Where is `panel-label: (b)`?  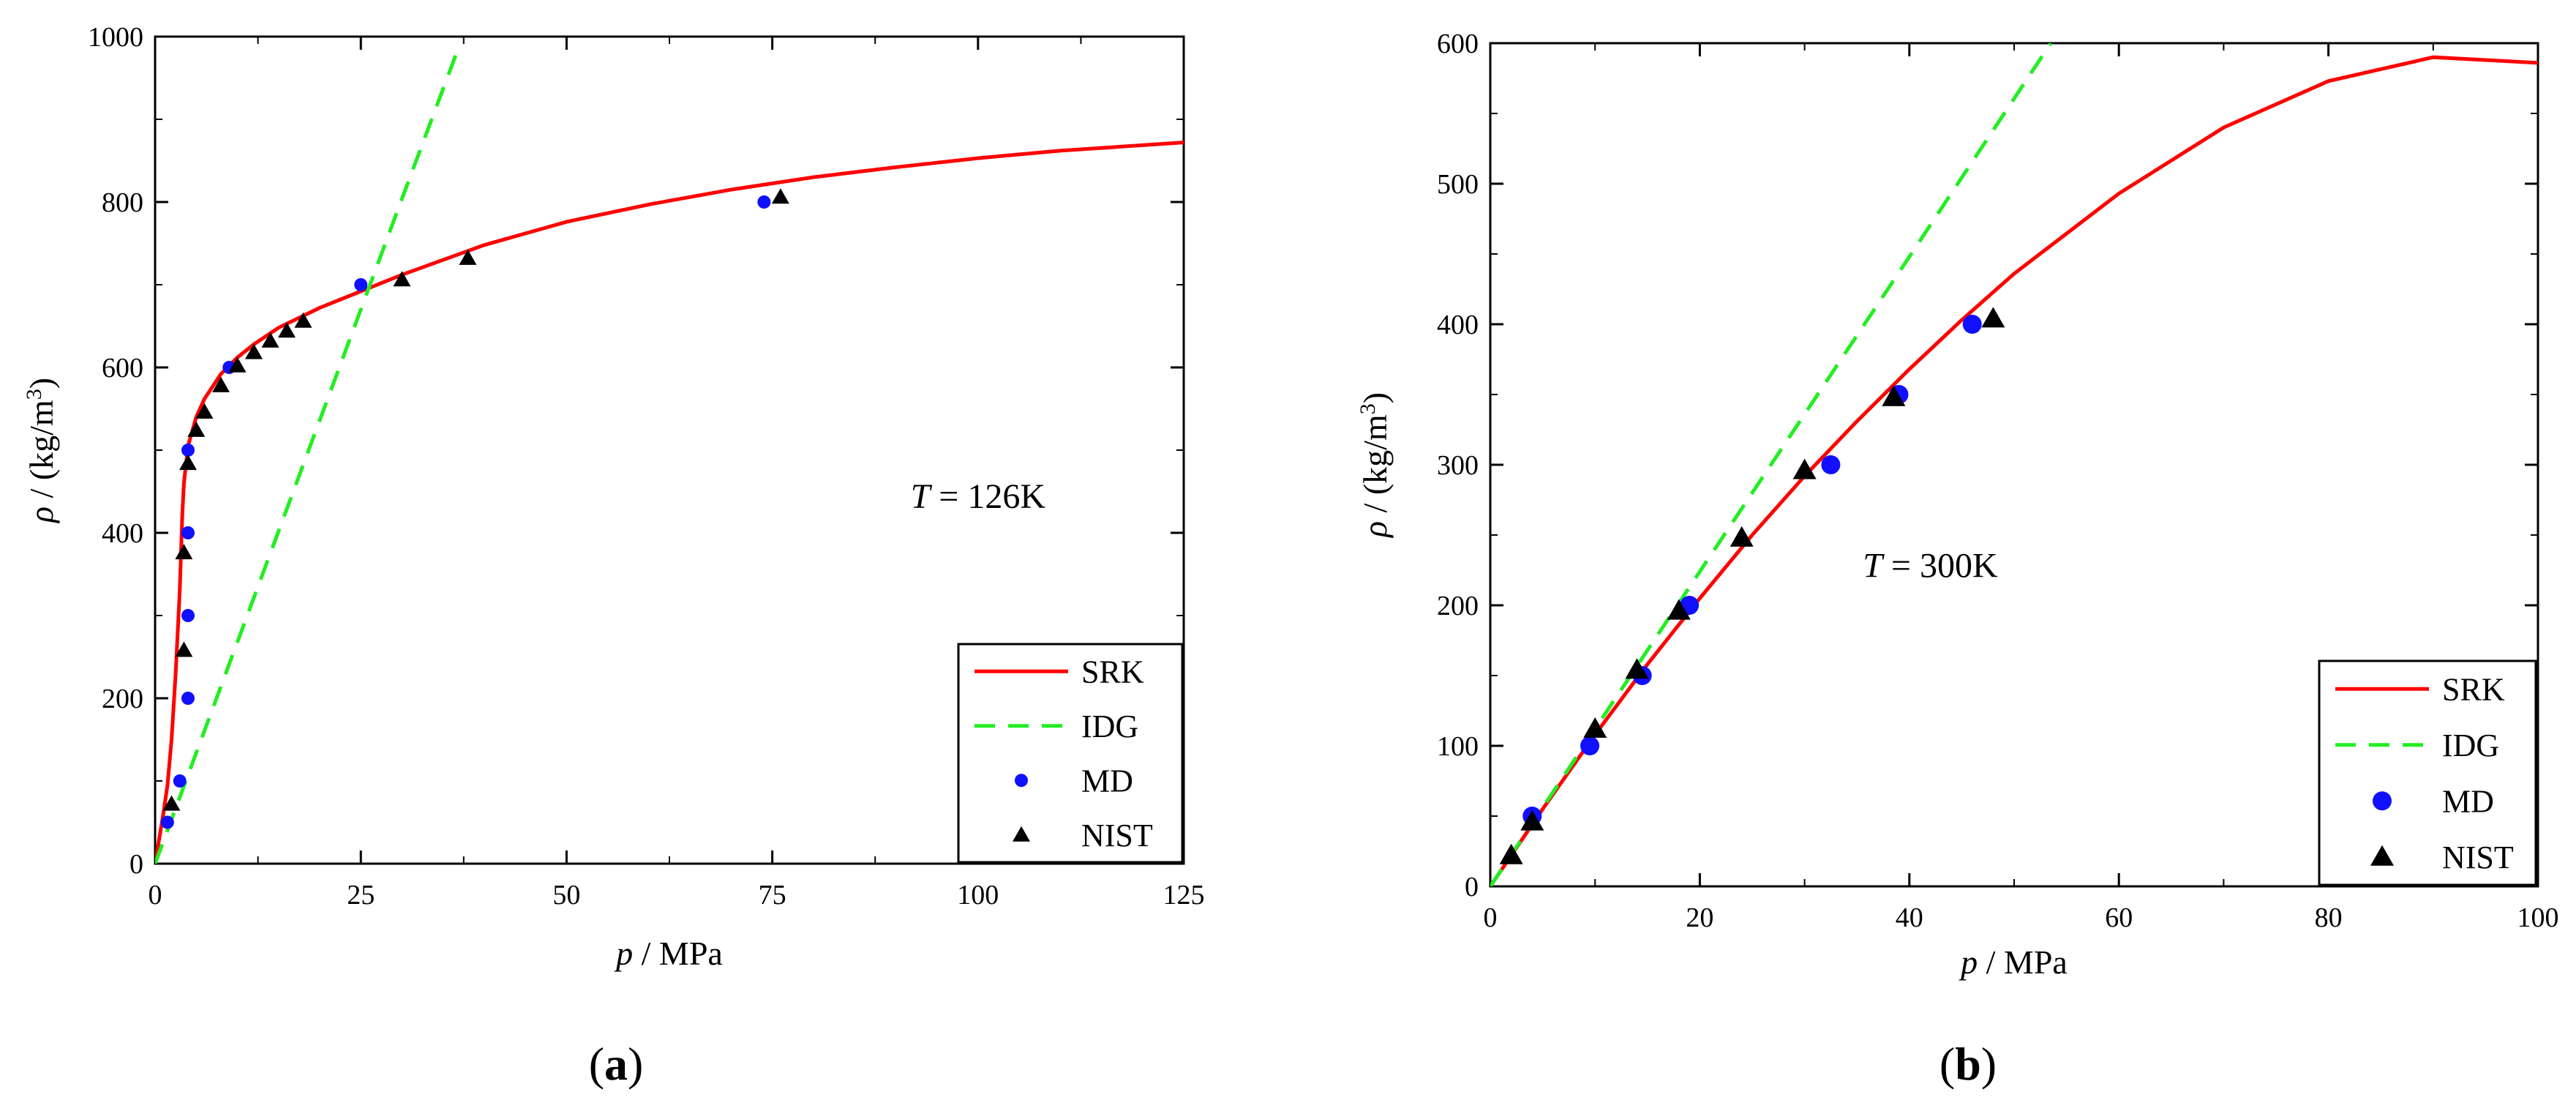 panel-label: (b) is located at coordinates (1968, 1064).